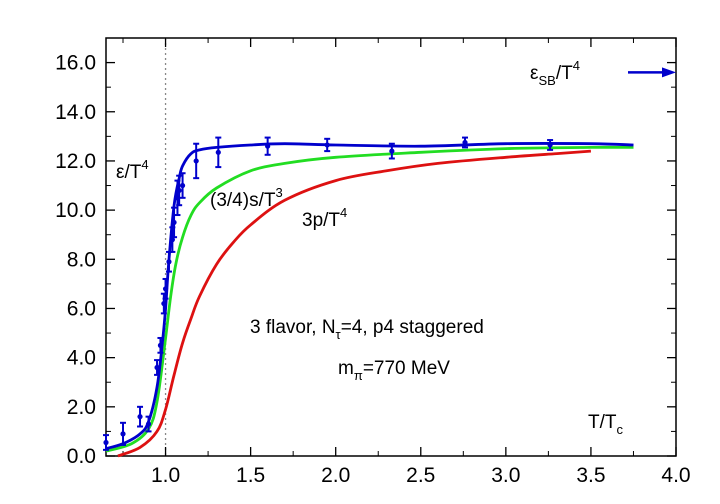 The height and width of the screenshot is (504, 720). I want to click on y-tick-label: 10.0, so click(75, 210).